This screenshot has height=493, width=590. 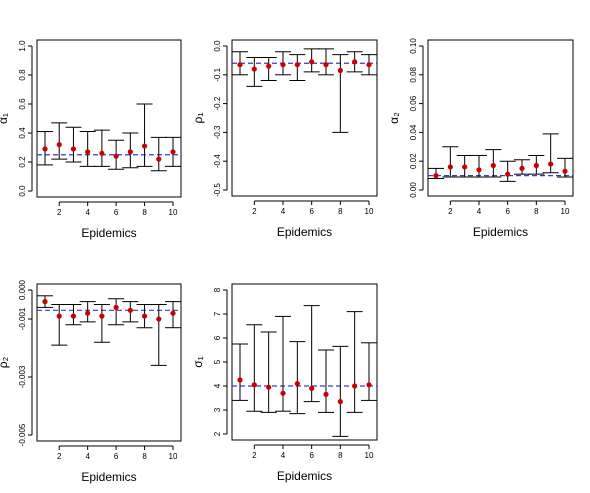 I want to click on y-axis-title: ρ₁, so click(x=198, y=118).